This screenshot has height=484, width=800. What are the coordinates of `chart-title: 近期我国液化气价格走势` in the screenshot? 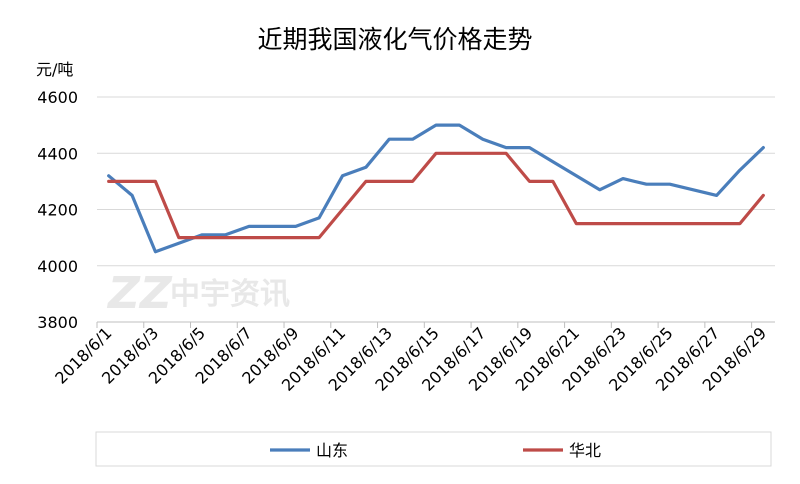 It's located at (394, 39).